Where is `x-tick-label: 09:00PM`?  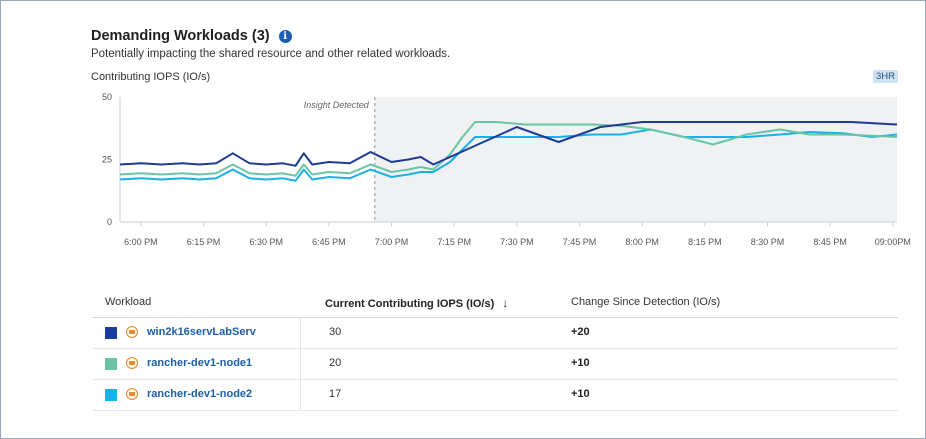 x-tick-label: 09:00PM is located at coordinates (893, 242).